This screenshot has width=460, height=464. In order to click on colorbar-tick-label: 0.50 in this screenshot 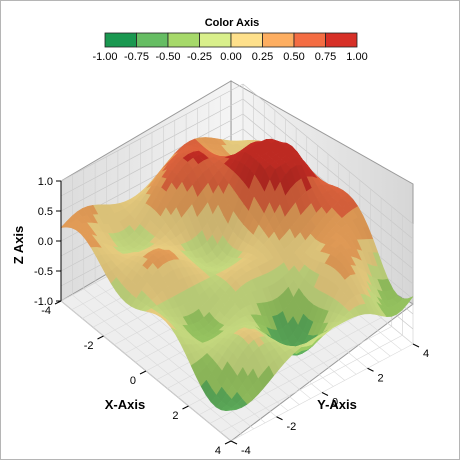, I will do `click(293, 57)`.